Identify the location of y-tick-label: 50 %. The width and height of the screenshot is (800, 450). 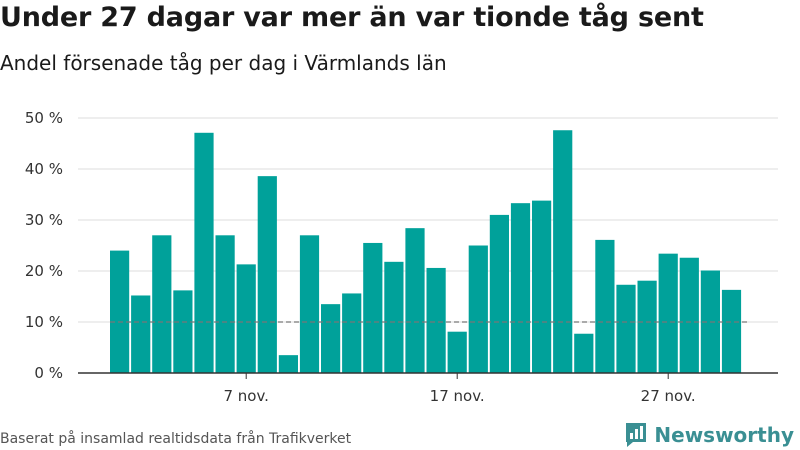
(44, 118).